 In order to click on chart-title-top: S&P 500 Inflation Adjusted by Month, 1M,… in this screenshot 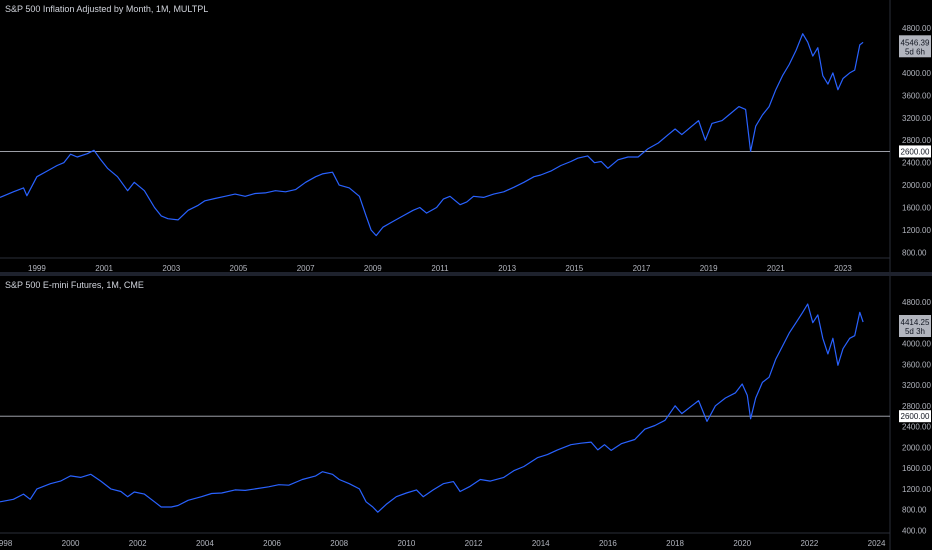, I will do `click(107, 9)`.